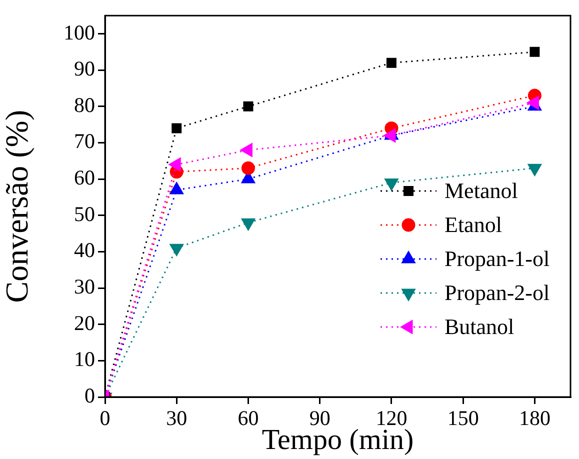  Describe the element at coordinates (481, 190) in the screenshot. I see `legend-label: Metanol` at that location.